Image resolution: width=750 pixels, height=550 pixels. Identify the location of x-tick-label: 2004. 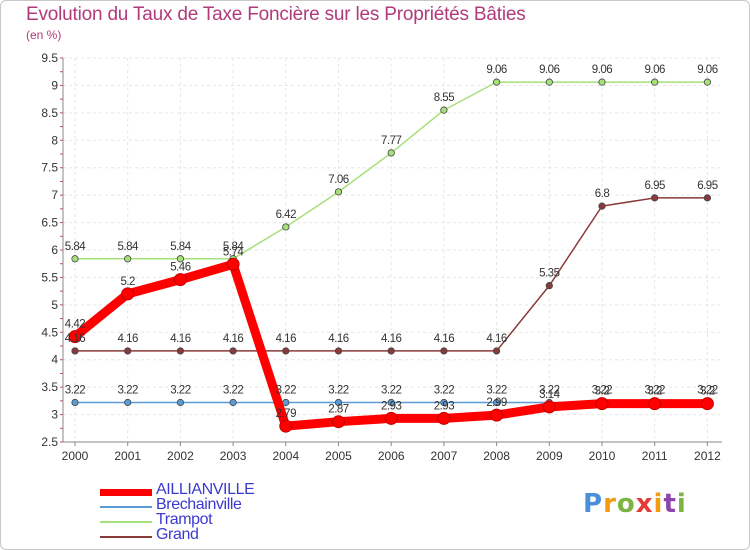
(285, 456).